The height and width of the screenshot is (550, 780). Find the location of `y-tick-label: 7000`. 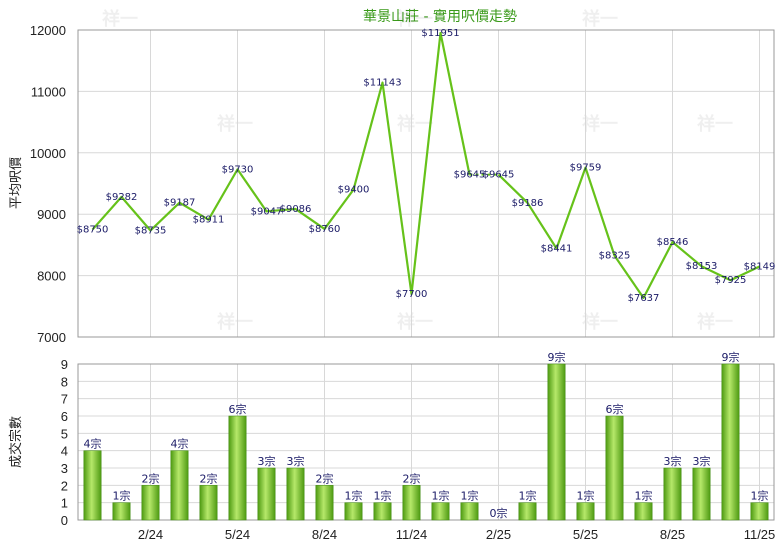

y-tick-label: 7000 is located at coordinates (51, 337).